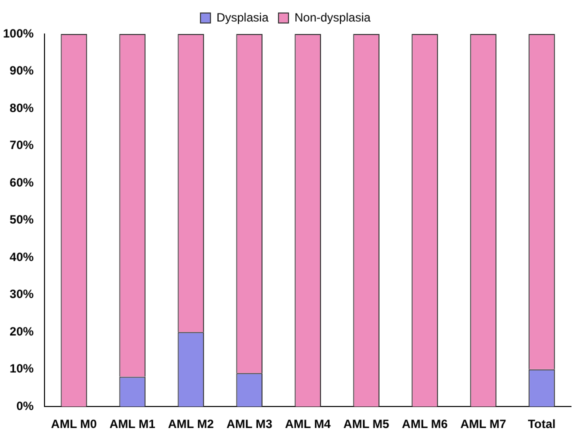 Image resolution: width=583 pixels, height=435 pixels. Describe the element at coordinates (483, 424) in the screenshot. I see `x-tick-label: AML M7` at that location.